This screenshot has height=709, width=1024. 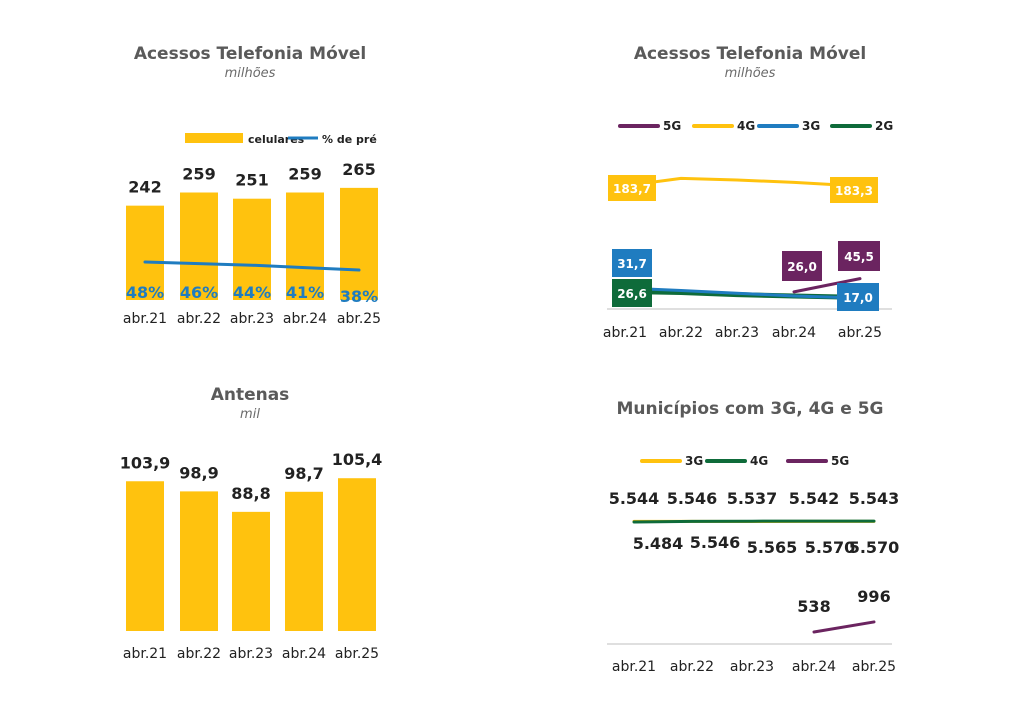 What do you see at coordinates (357, 459) in the screenshot?
I see `bar-value-label: 105,4` at bounding box center [357, 459].